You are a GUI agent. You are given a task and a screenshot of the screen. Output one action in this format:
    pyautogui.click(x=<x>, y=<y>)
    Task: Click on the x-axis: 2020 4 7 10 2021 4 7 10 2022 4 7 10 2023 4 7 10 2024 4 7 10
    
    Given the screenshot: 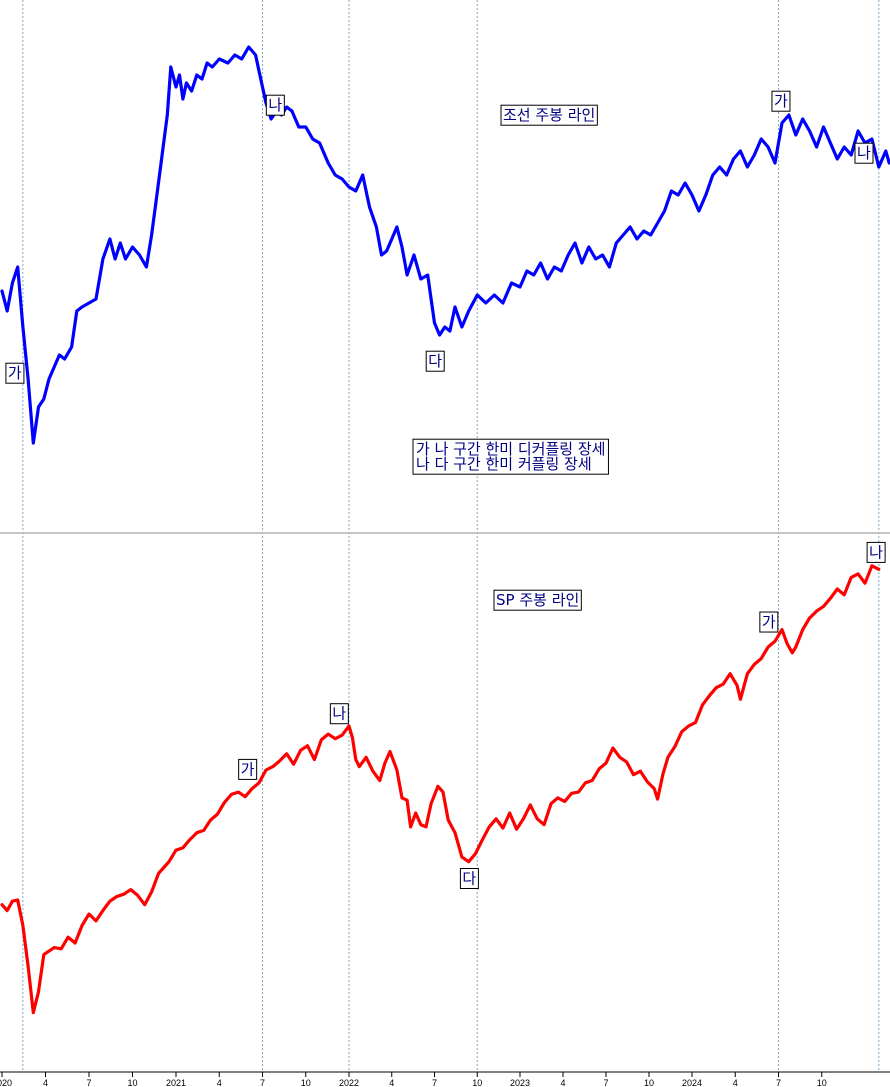 What is the action you would take?
    pyautogui.click(x=413, y=1079)
    